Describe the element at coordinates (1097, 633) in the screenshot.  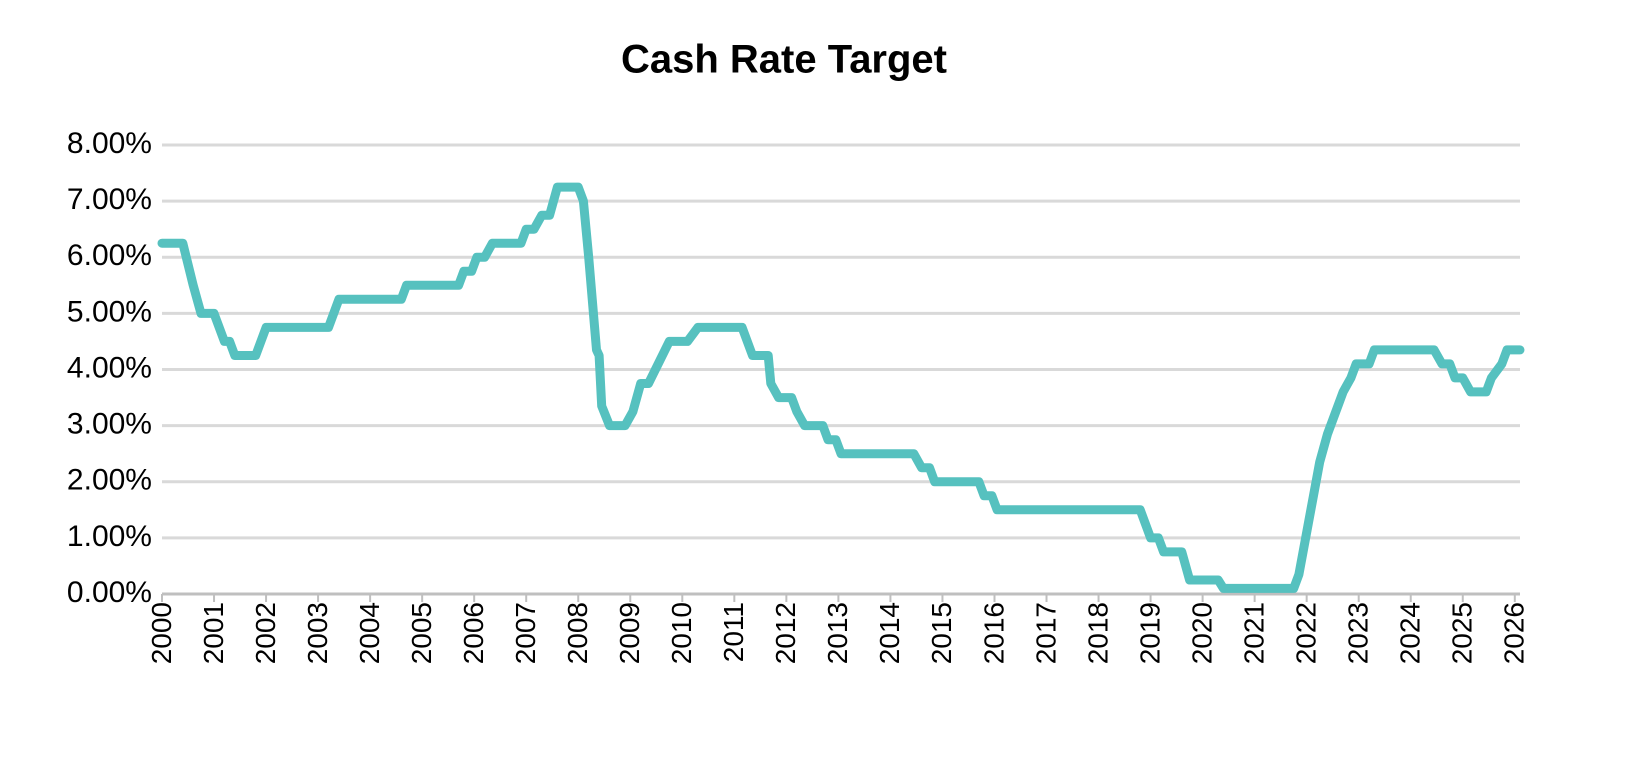
I see `x-tick-label: 2018` at that location.